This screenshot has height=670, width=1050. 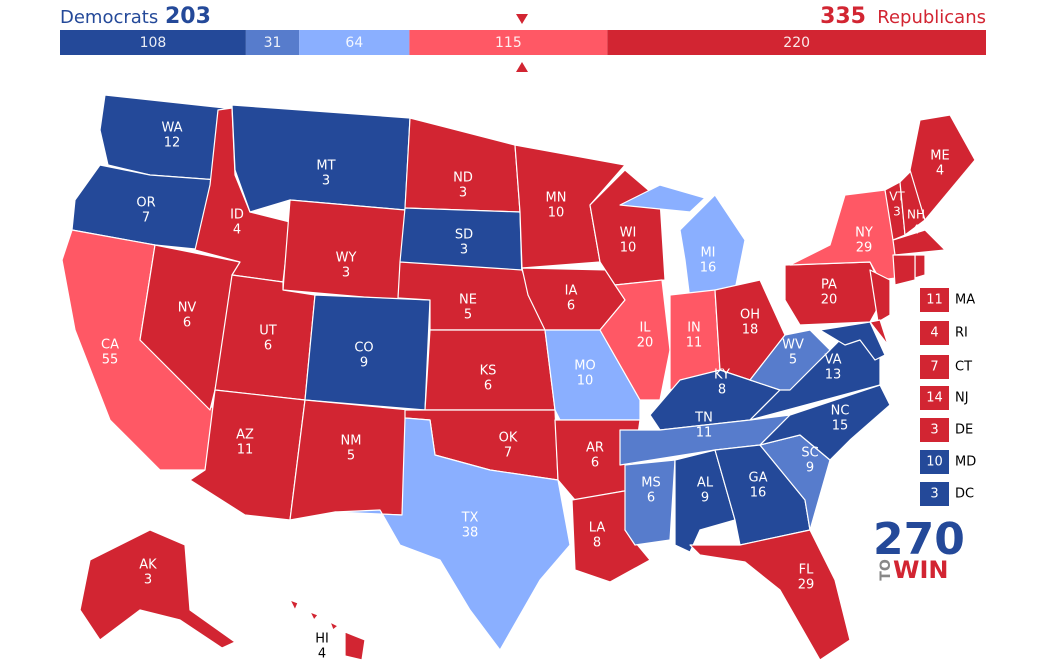 I want to click on state-abbr: TX, so click(x=470, y=518).